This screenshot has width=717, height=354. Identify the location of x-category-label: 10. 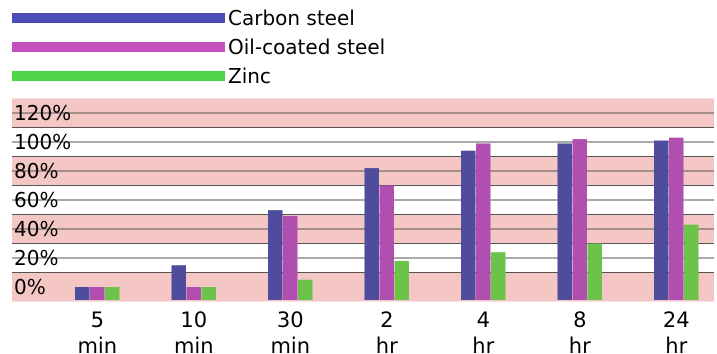
(193, 320).